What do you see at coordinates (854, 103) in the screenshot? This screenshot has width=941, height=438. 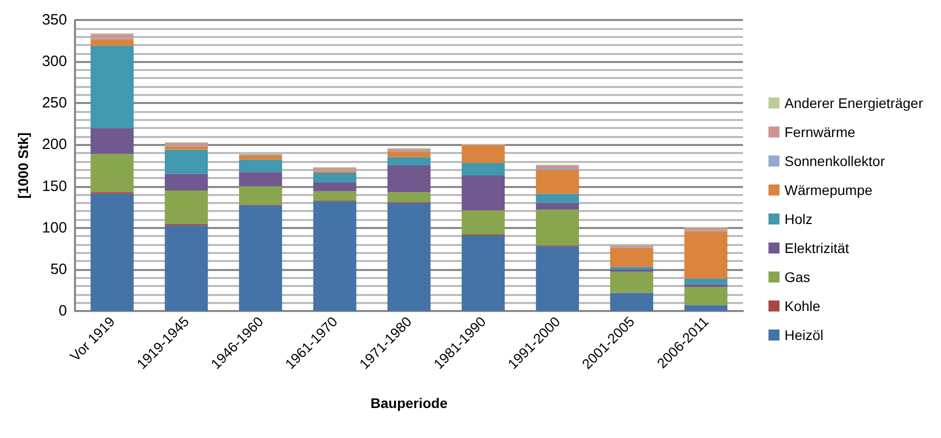 I see `legend-label: Anderer Energieträger` at bounding box center [854, 103].